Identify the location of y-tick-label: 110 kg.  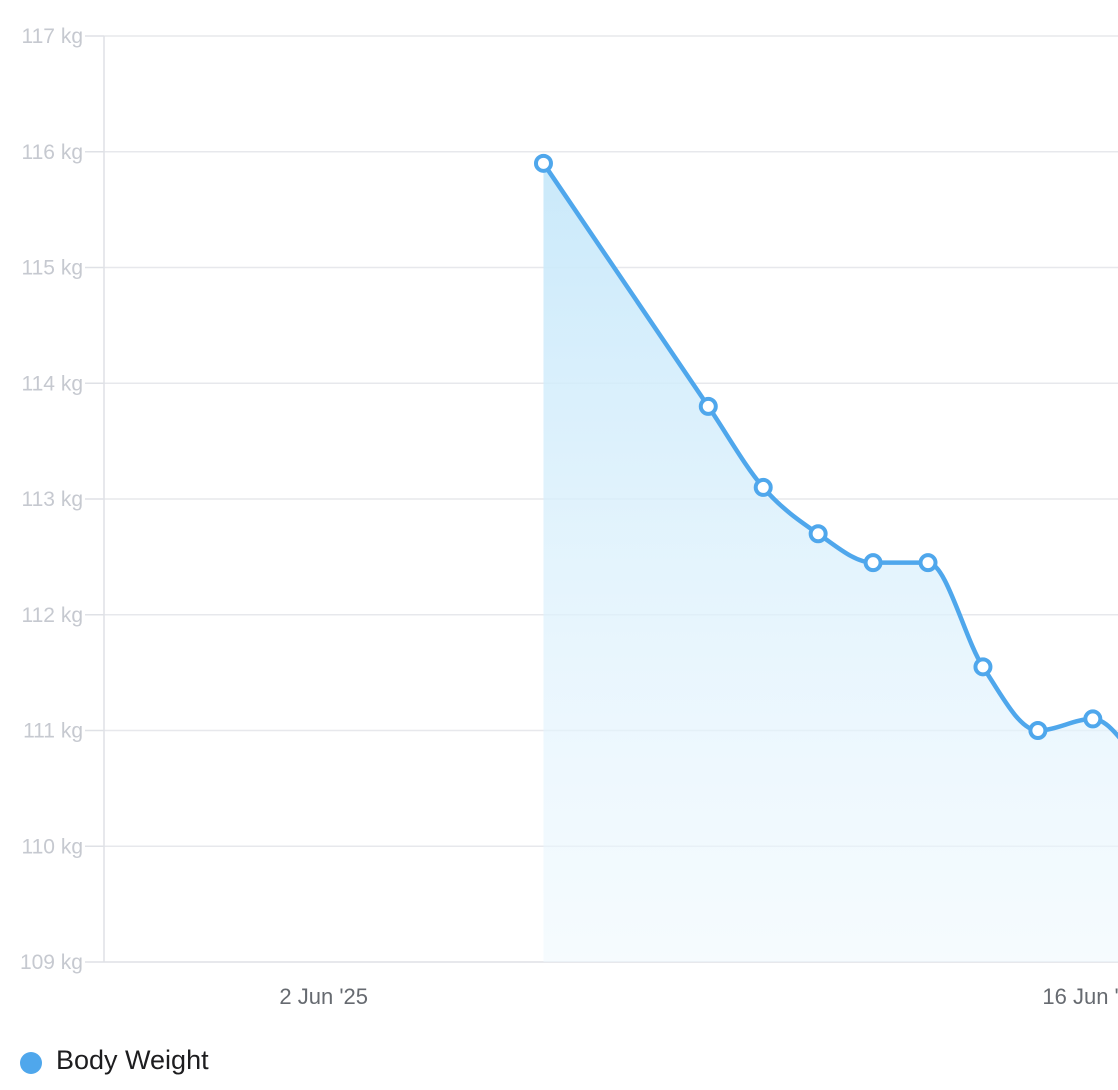
(53, 846).